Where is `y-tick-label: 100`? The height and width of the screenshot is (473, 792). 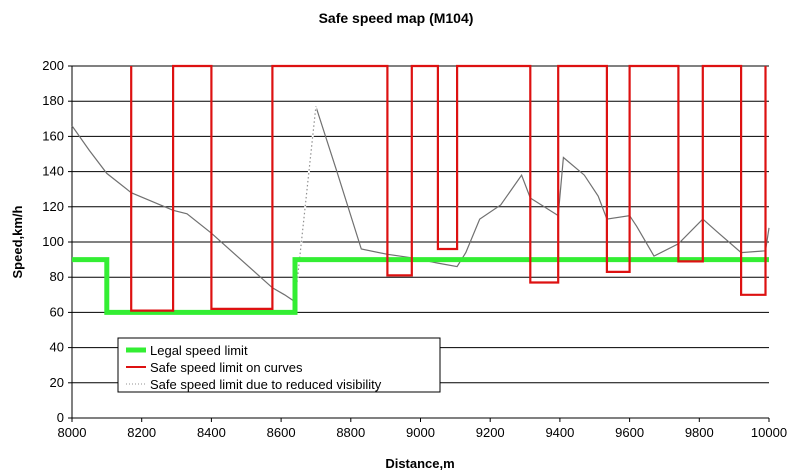
y-tick-label: 100 is located at coordinates (53, 241).